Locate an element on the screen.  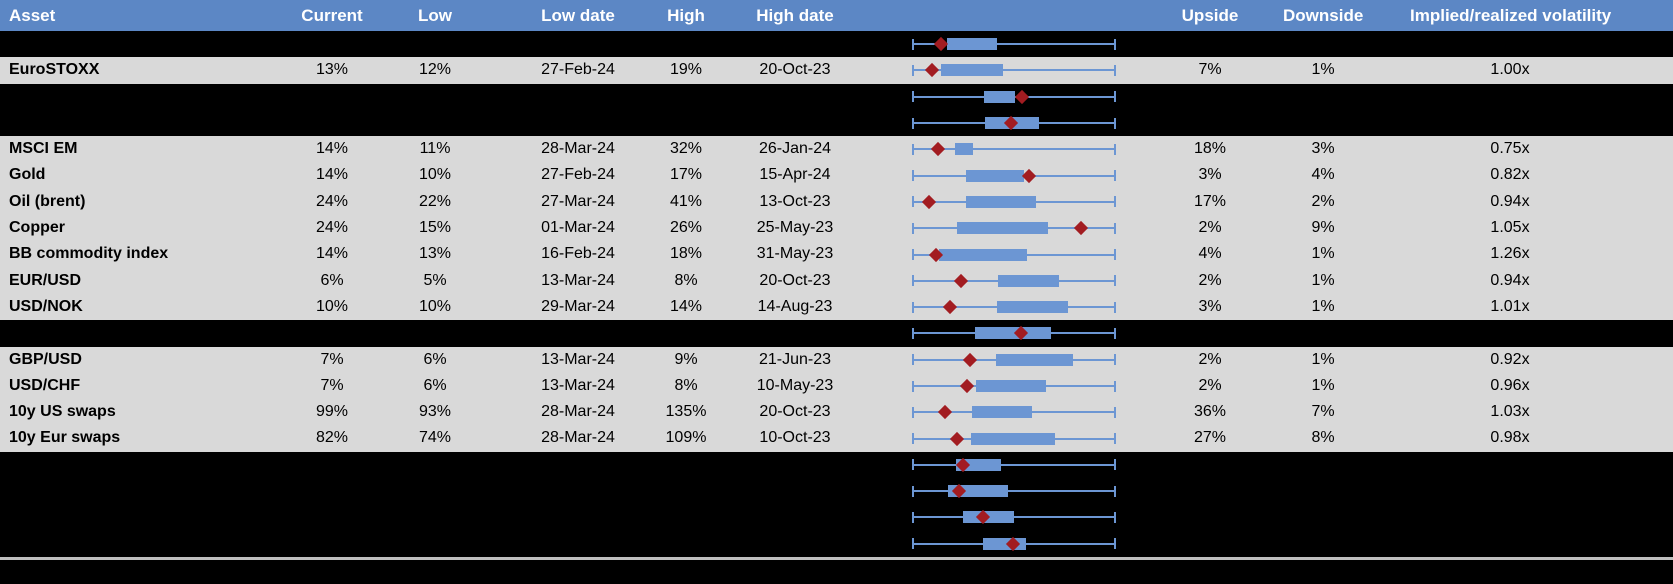
column-header-high: High is located at coordinates (686, 15).